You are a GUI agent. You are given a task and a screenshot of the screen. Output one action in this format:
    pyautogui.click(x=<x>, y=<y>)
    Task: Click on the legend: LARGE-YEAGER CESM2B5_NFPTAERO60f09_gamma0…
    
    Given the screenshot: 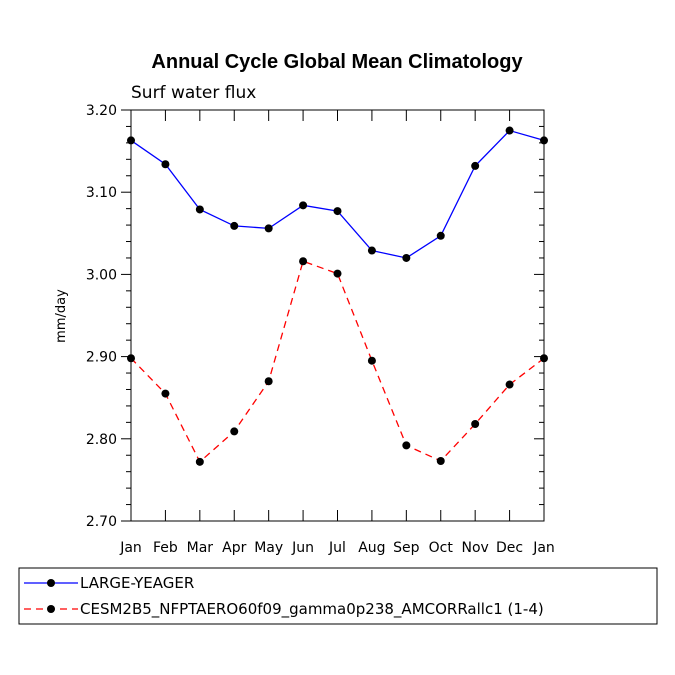 What is the action you would take?
    pyautogui.click(x=338, y=596)
    